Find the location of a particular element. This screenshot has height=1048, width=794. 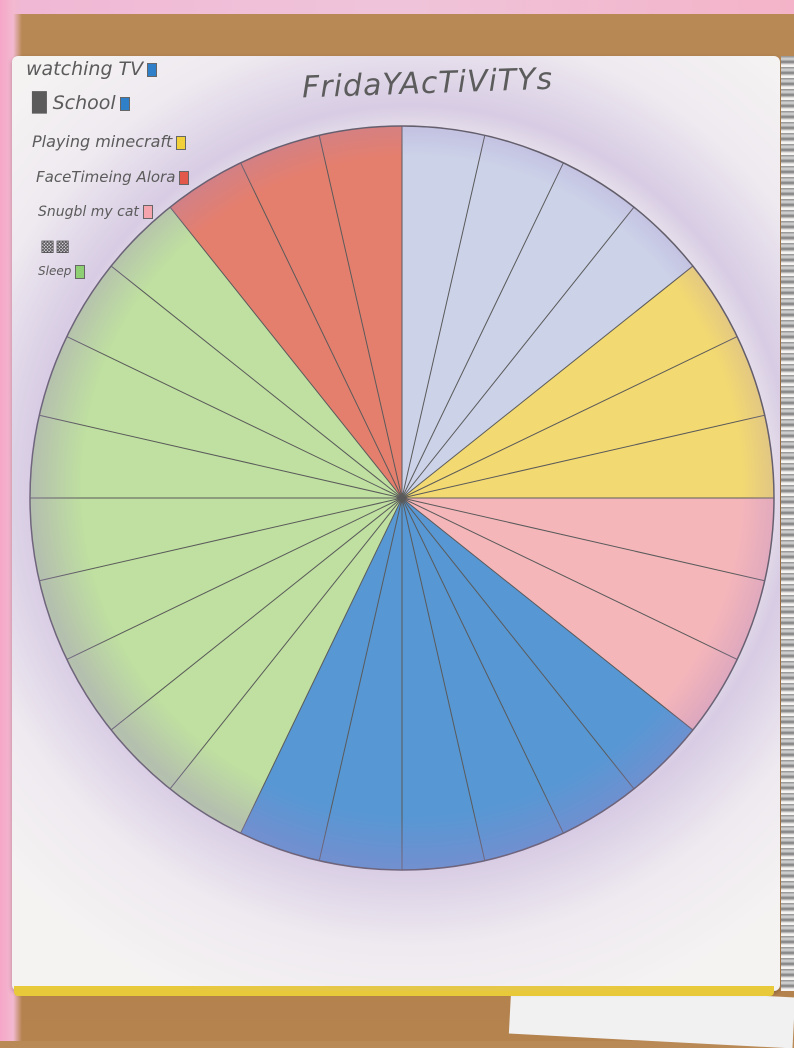

legend-label: FaceTimeing Alora is located at coordinates (106, 177).